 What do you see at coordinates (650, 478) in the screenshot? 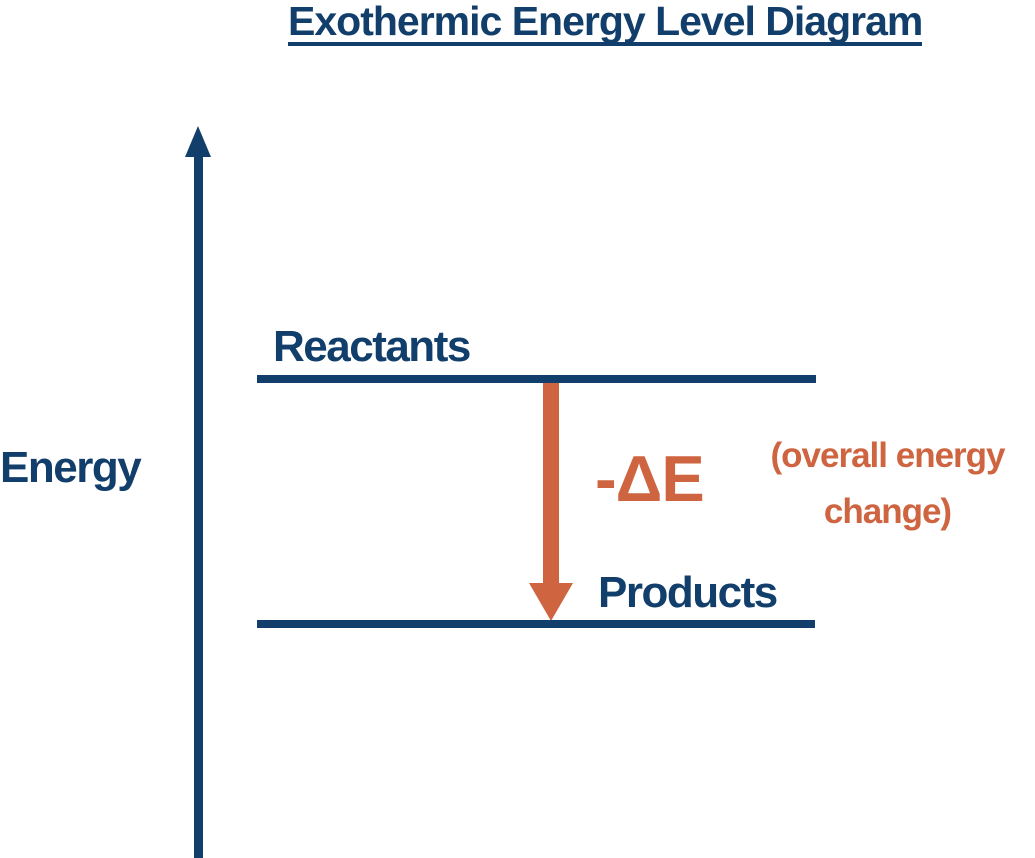
I see `delta-e-label: -ΔE` at bounding box center [650, 478].